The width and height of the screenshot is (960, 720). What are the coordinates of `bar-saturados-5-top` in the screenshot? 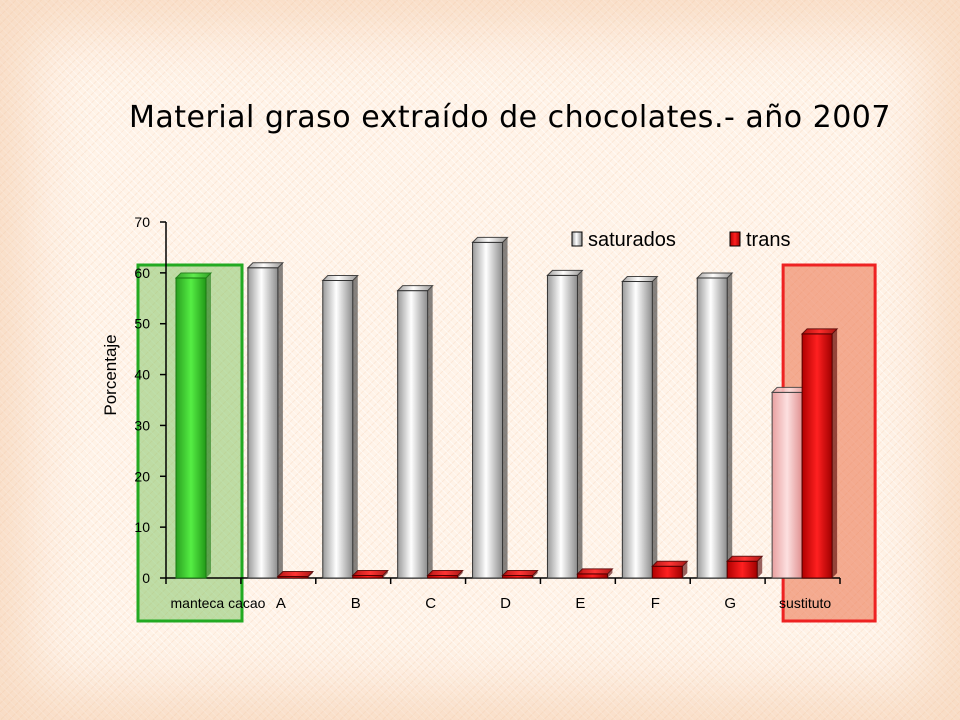 It's located at (565, 272).